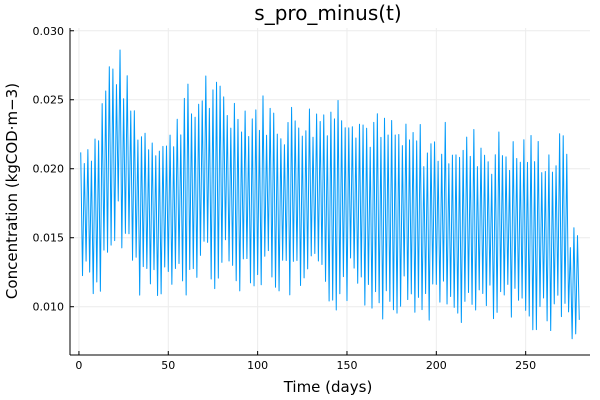 This screenshot has width=600, height=400. What do you see at coordinates (49, 31) in the screenshot?
I see `y-tick-label: 0.030` at bounding box center [49, 31].